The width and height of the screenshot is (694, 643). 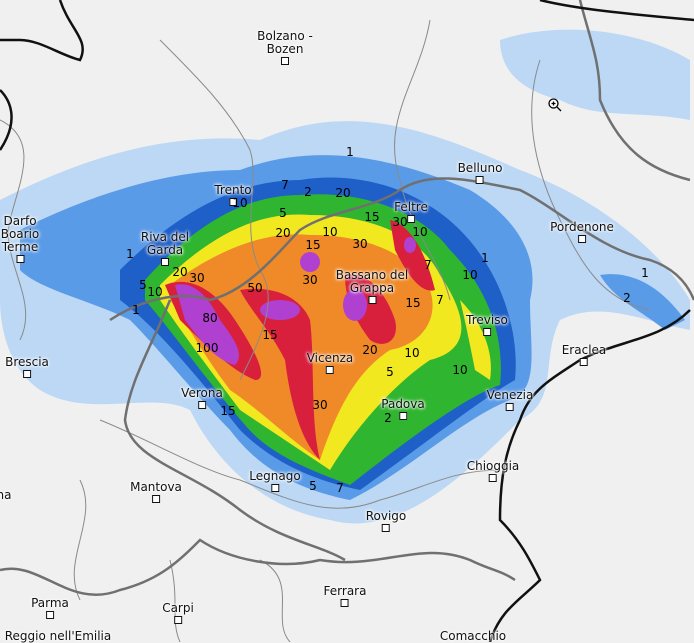 I want to click on city-label: Mantova, so click(x=156, y=492).